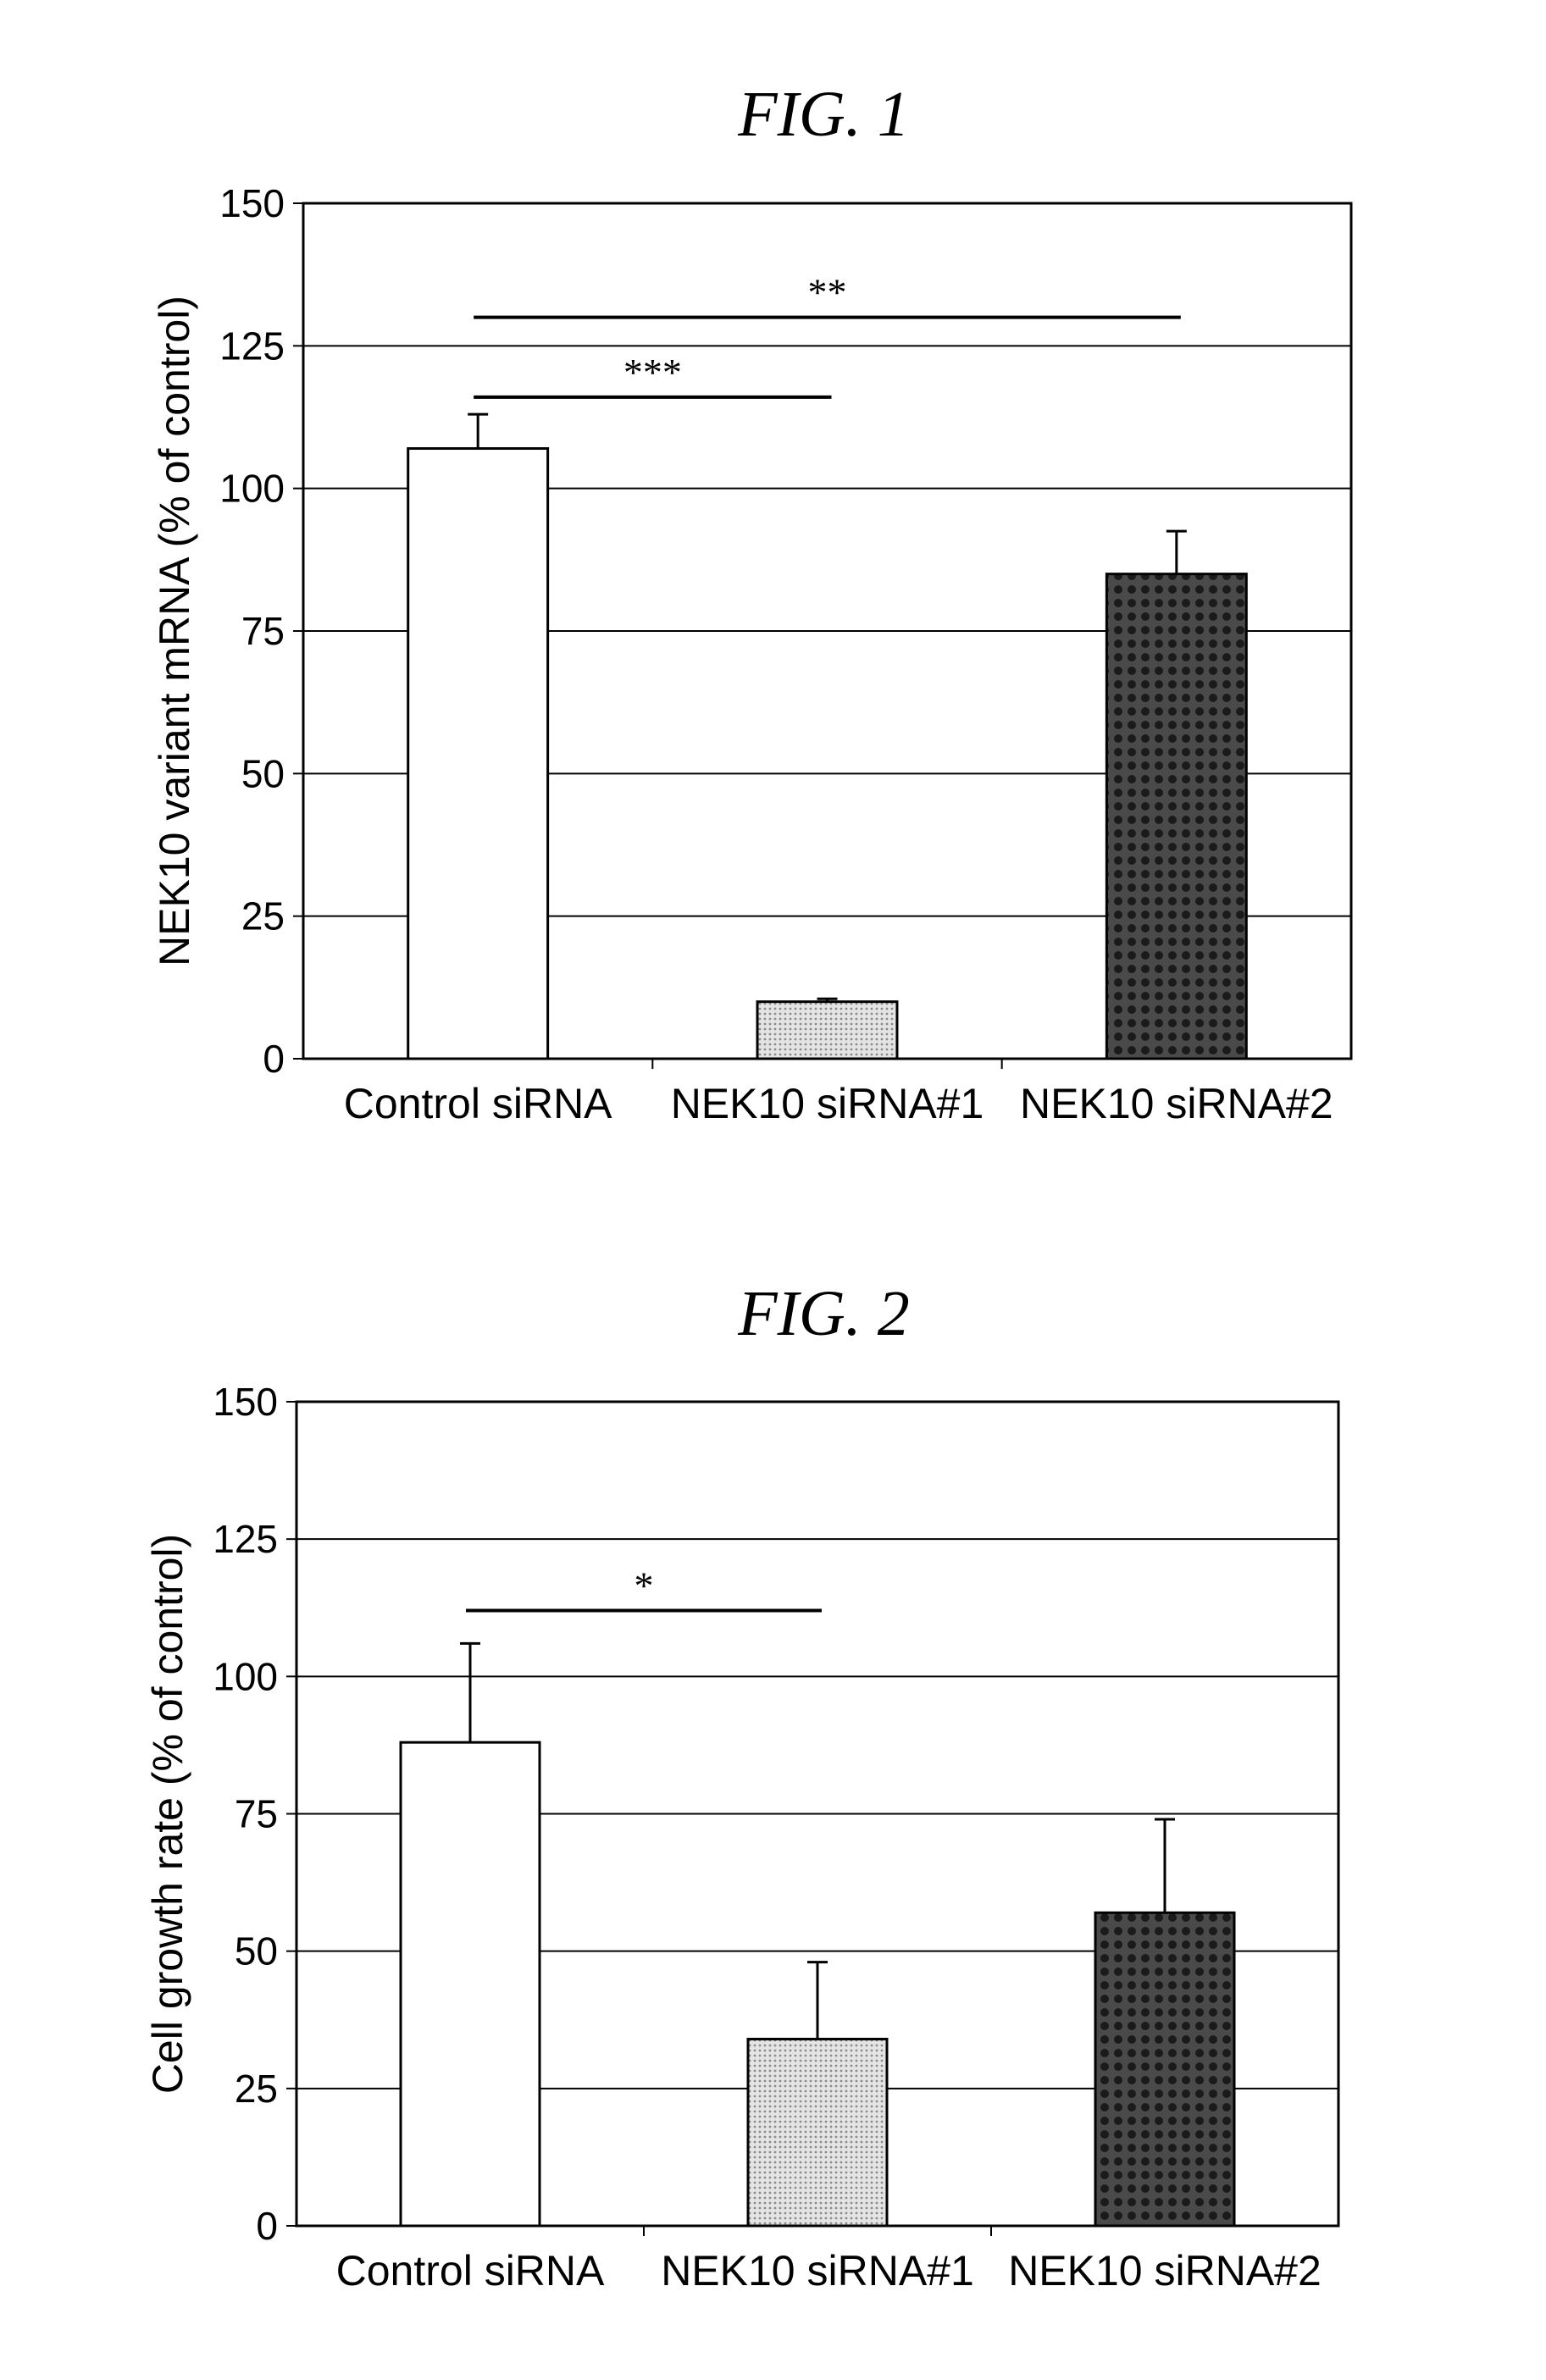 The image size is (1546, 2380). I want to click on x-category-label: Control siRNA, so click(471, 2270).